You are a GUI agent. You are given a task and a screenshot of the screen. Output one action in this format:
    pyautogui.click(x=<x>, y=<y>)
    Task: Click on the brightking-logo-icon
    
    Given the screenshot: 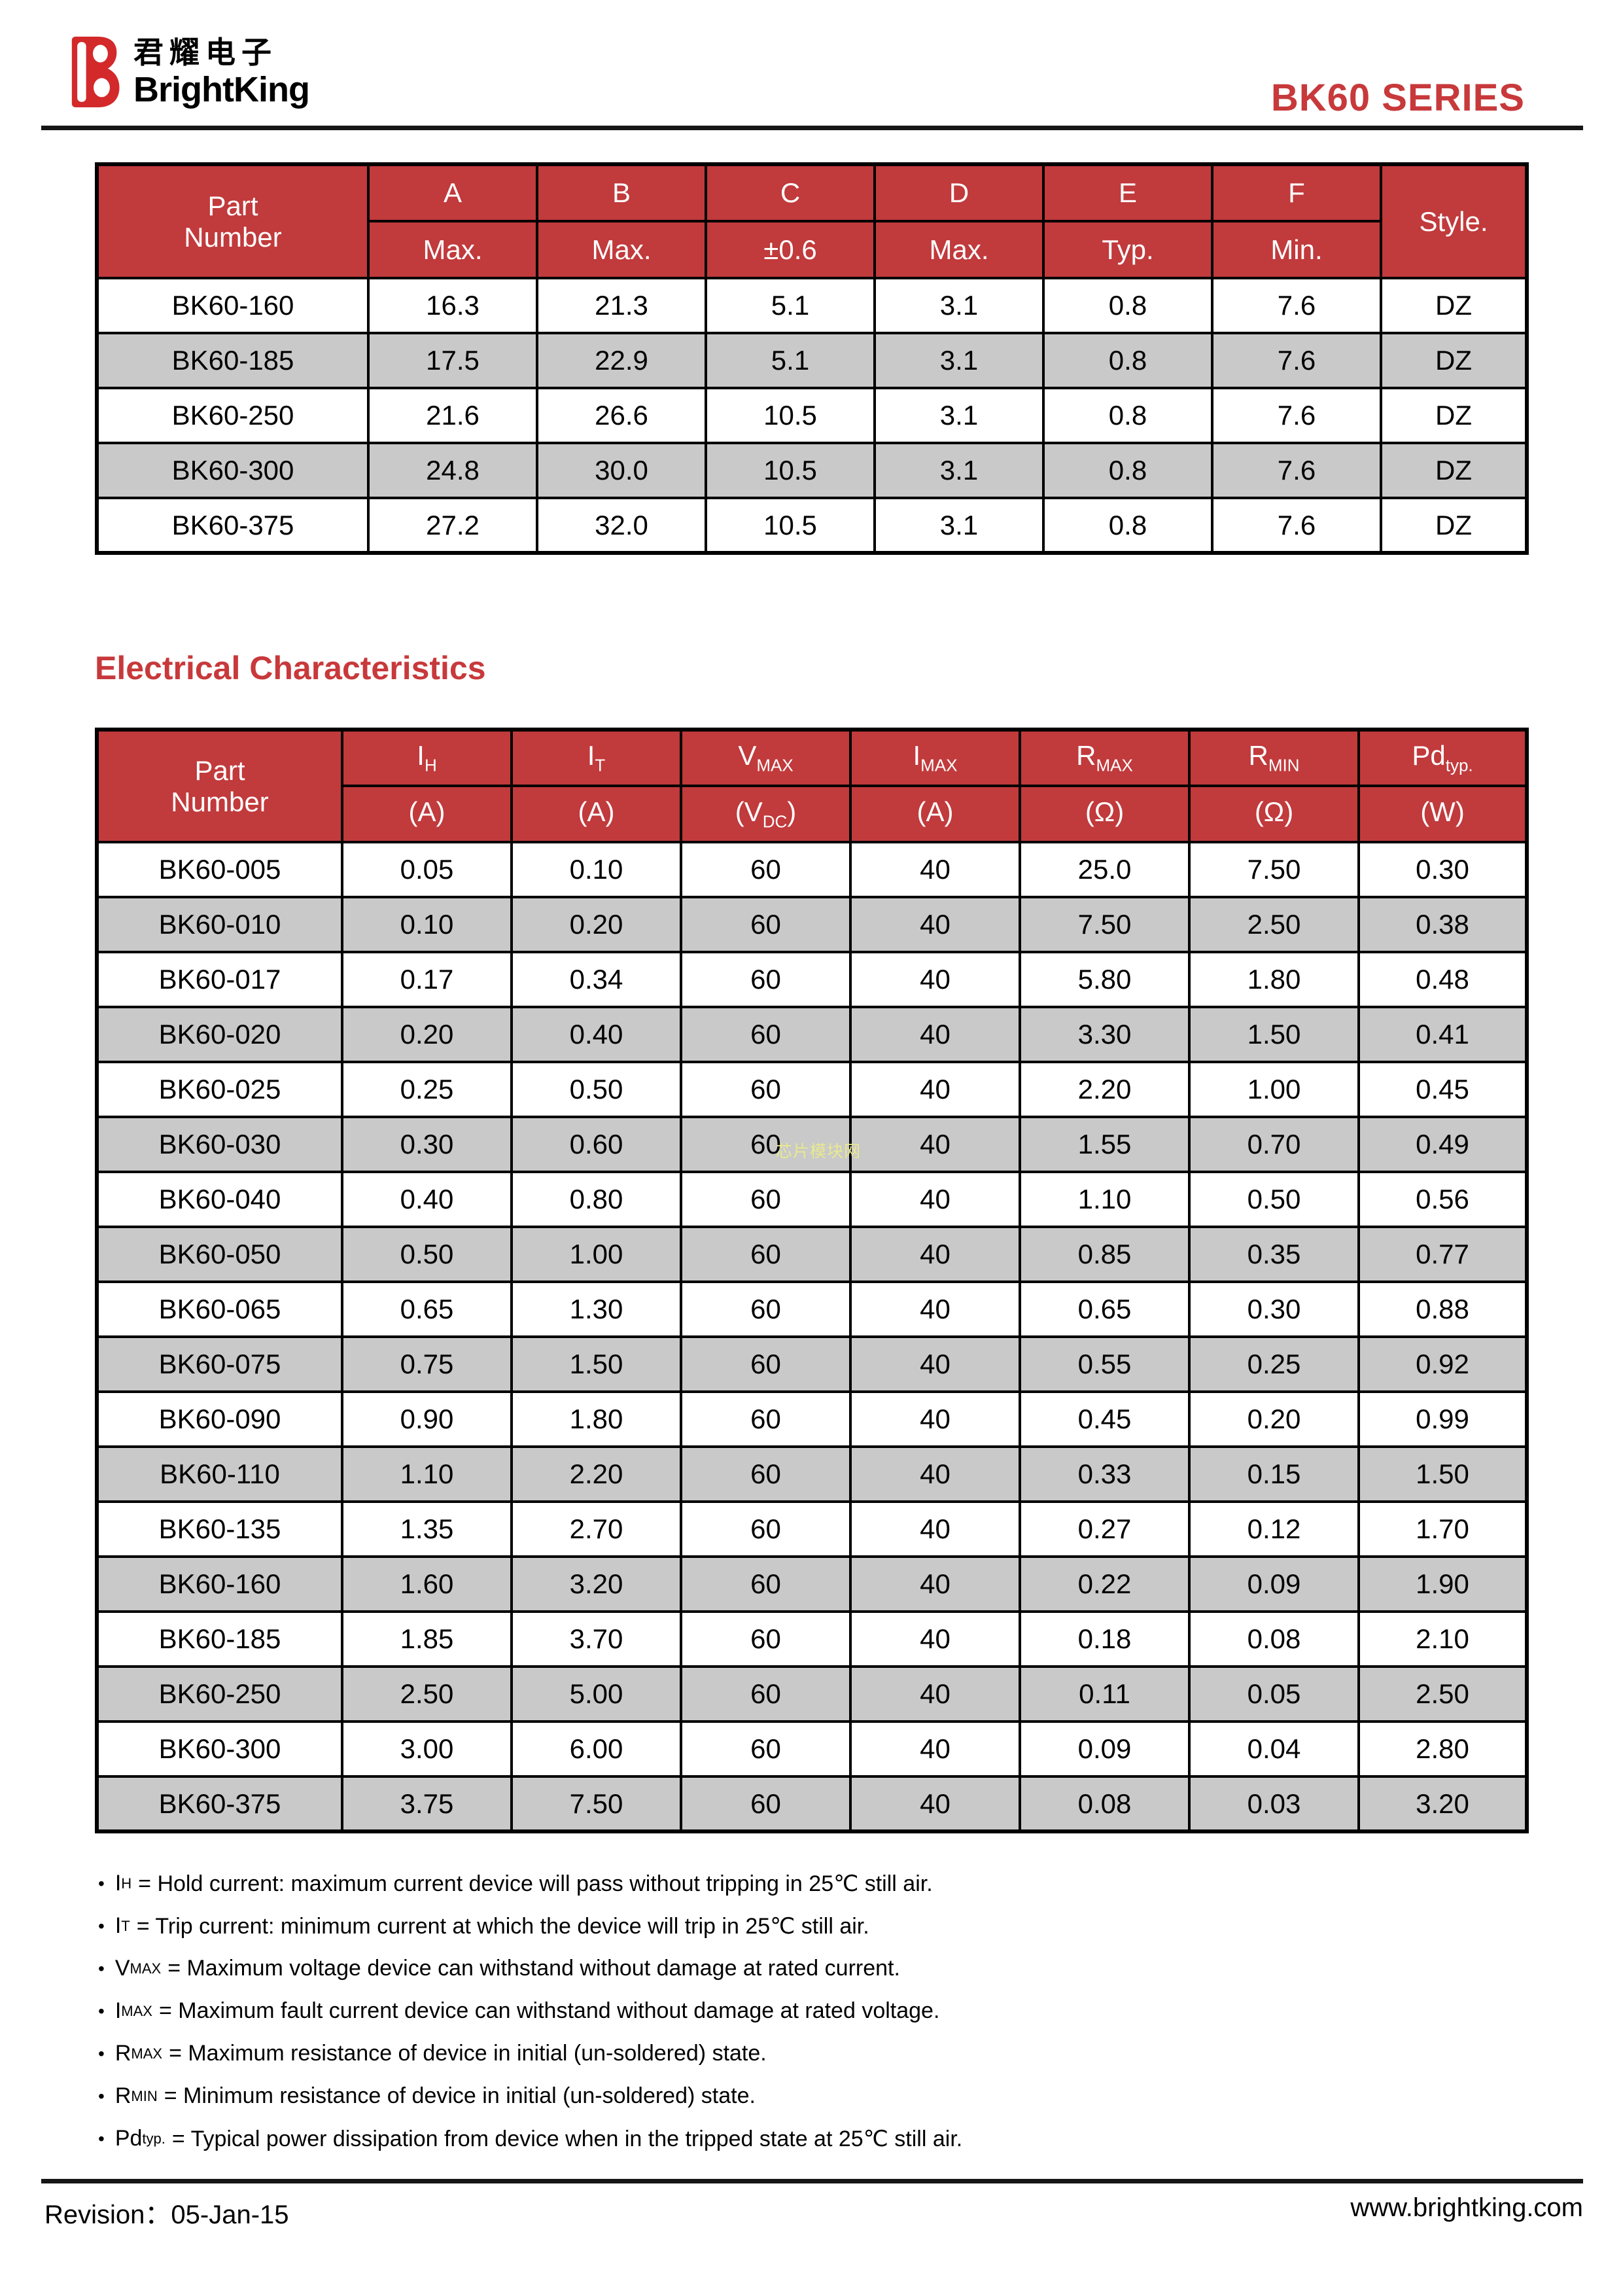 What is the action you would take?
    pyautogui.click(x=95, y=72)
    